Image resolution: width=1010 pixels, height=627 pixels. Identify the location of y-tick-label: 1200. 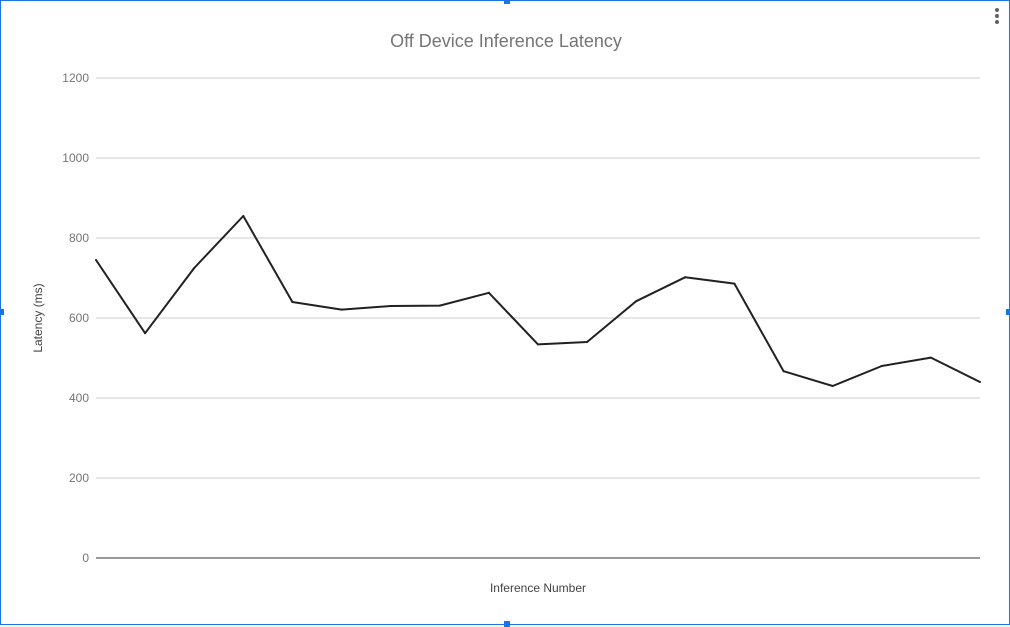
(75, 78).